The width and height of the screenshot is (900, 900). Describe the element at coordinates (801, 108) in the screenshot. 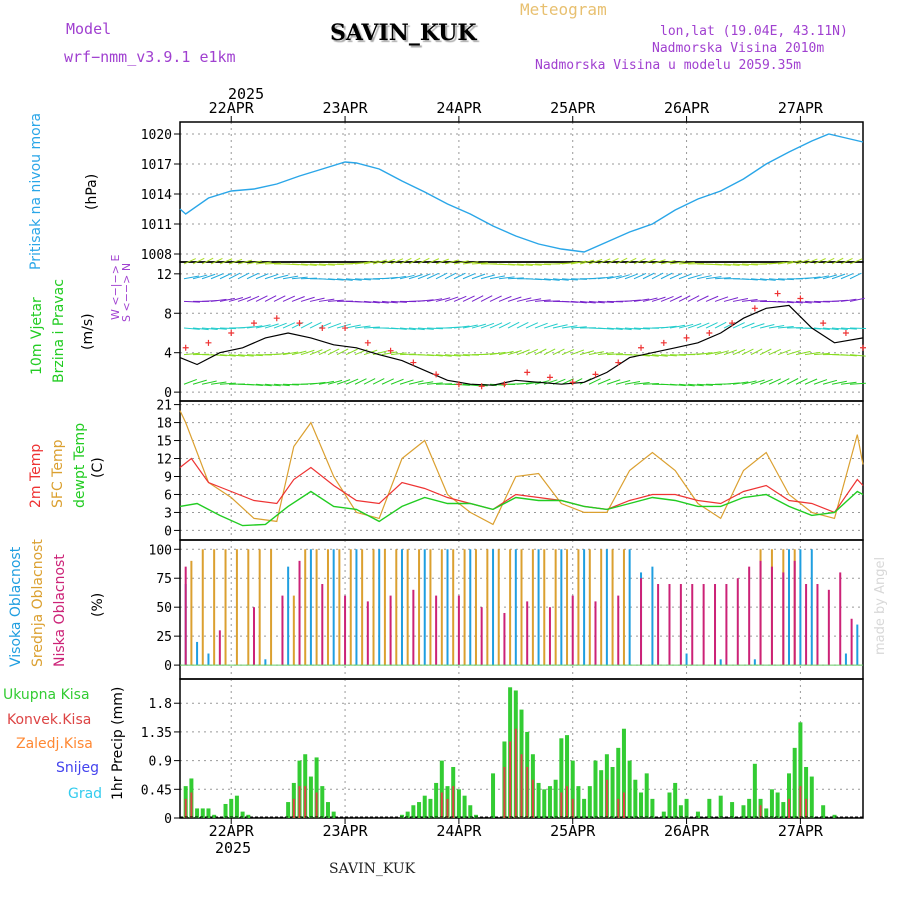

I see `date-label-top: 27APR` at that location.